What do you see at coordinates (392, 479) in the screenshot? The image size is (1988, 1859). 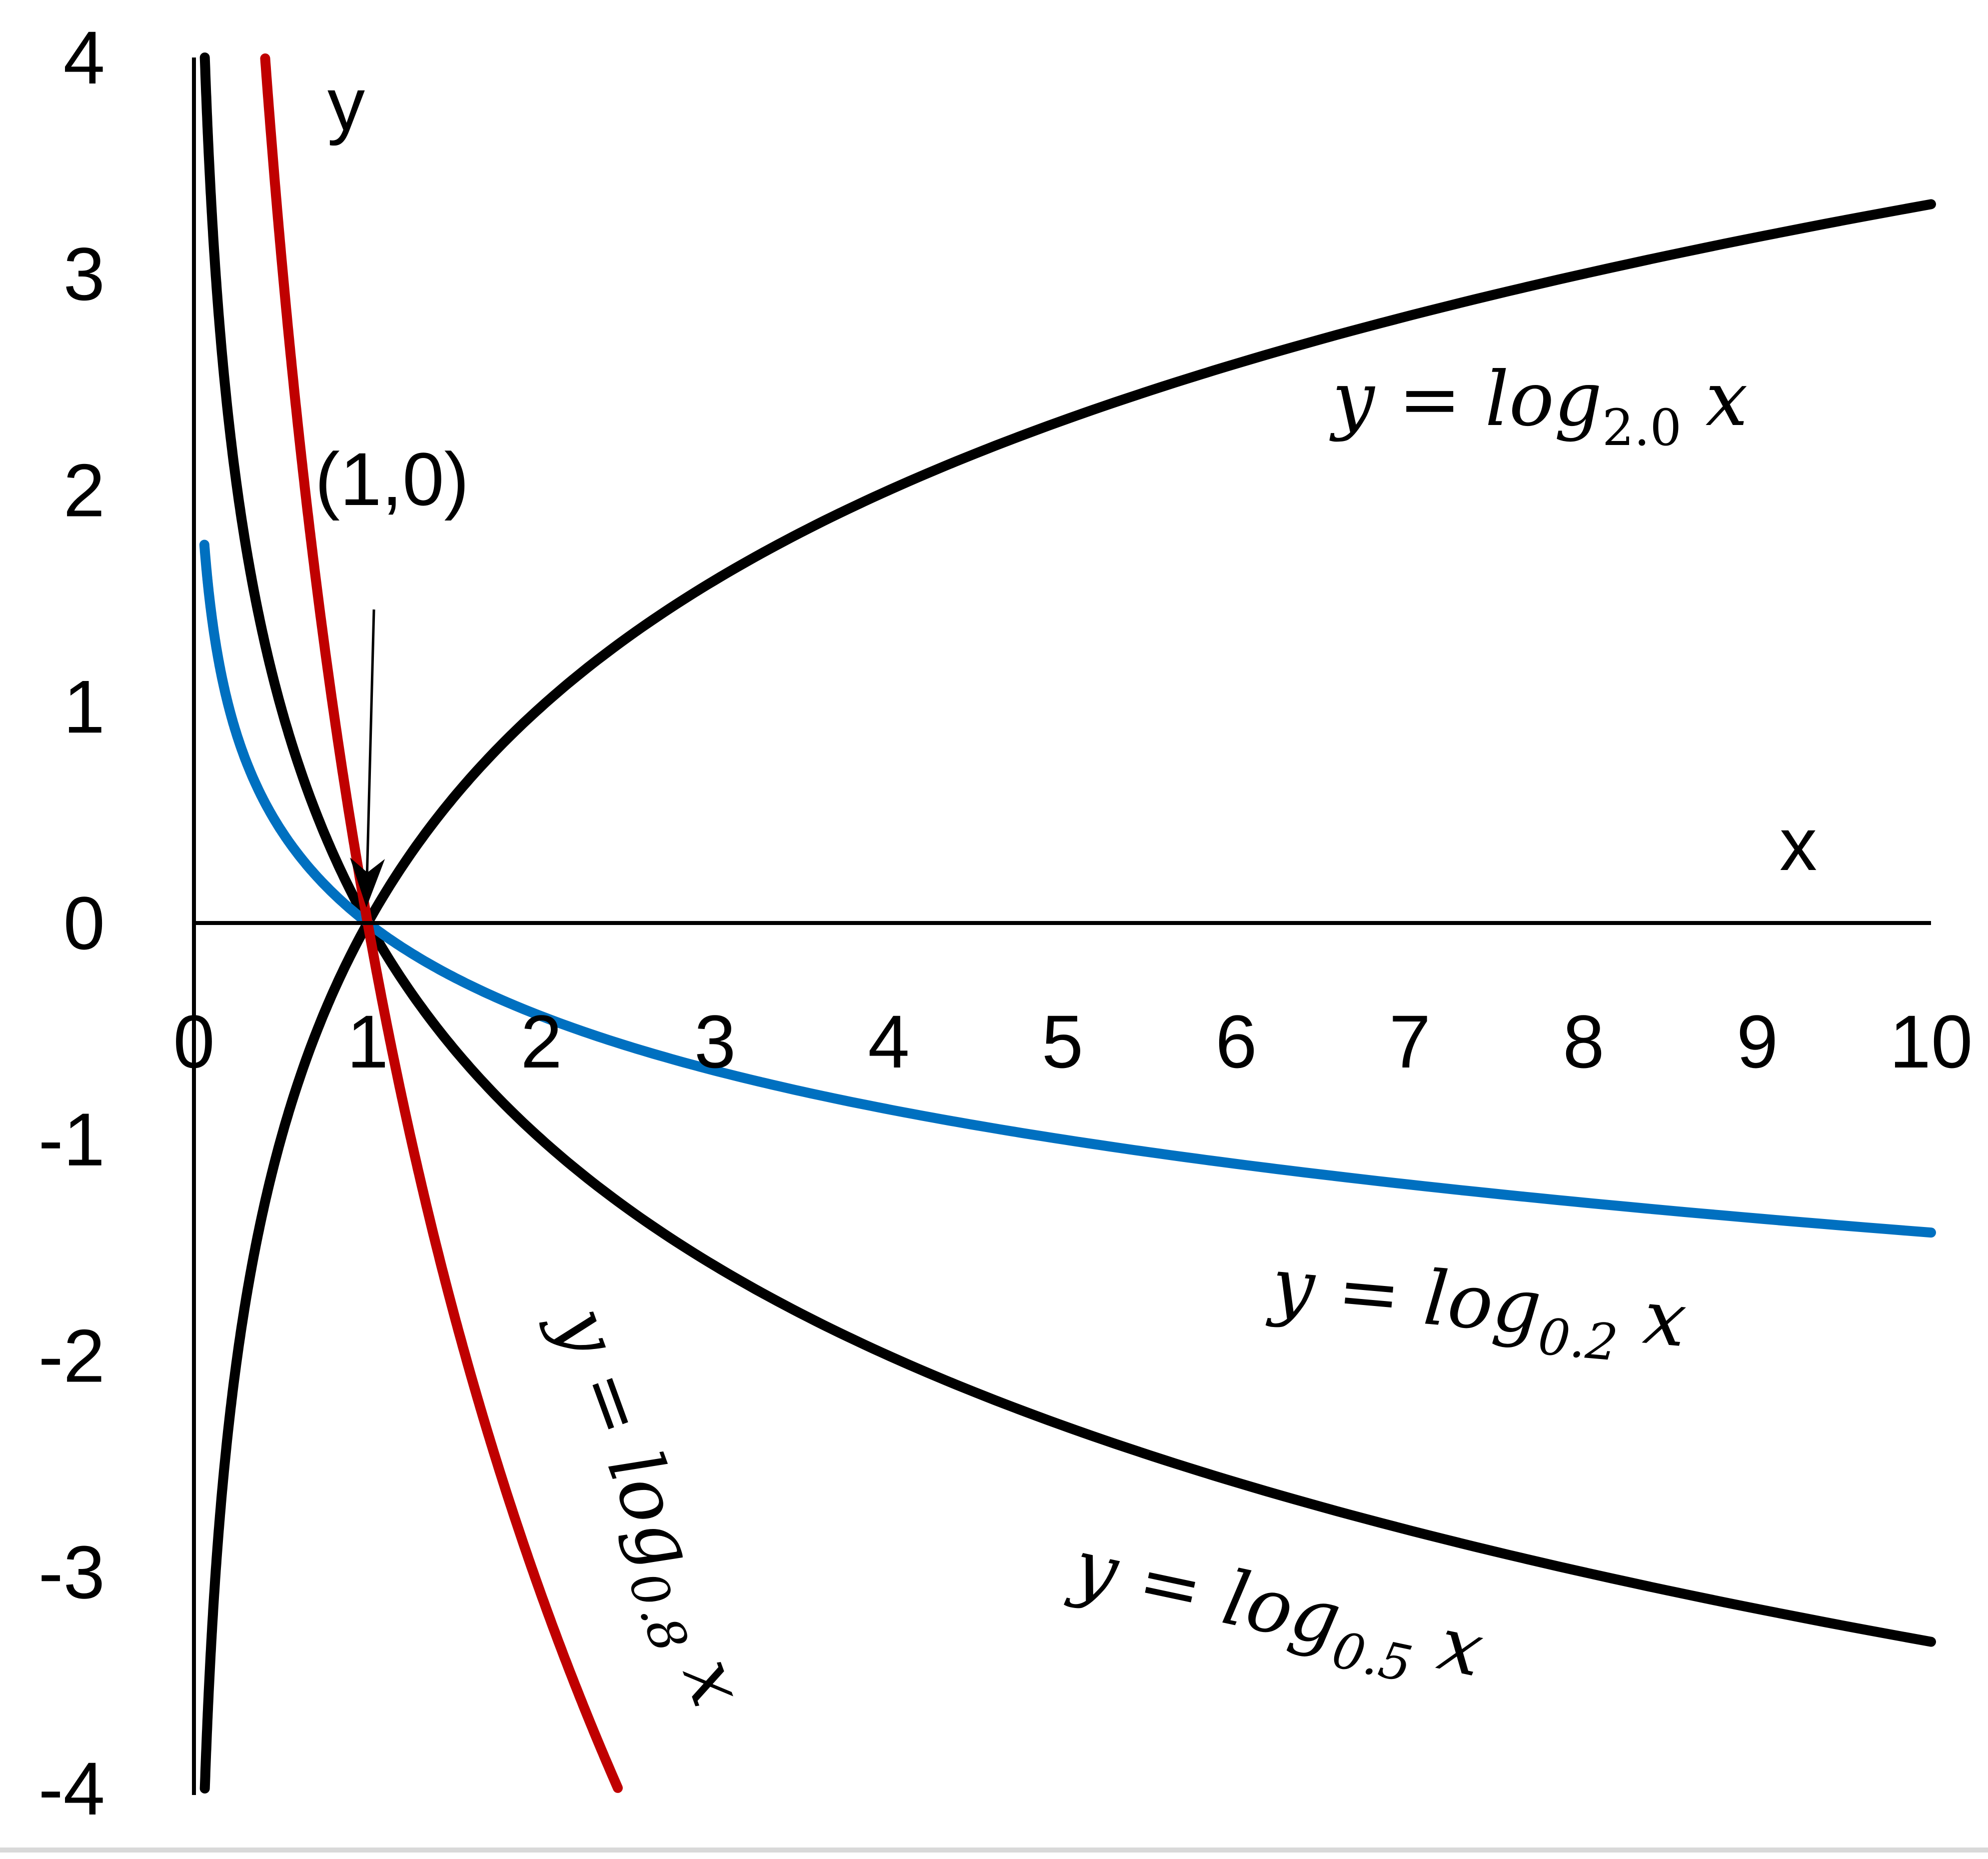 I see `point-annotation: (1,0)` at bounding box center [392, 479].